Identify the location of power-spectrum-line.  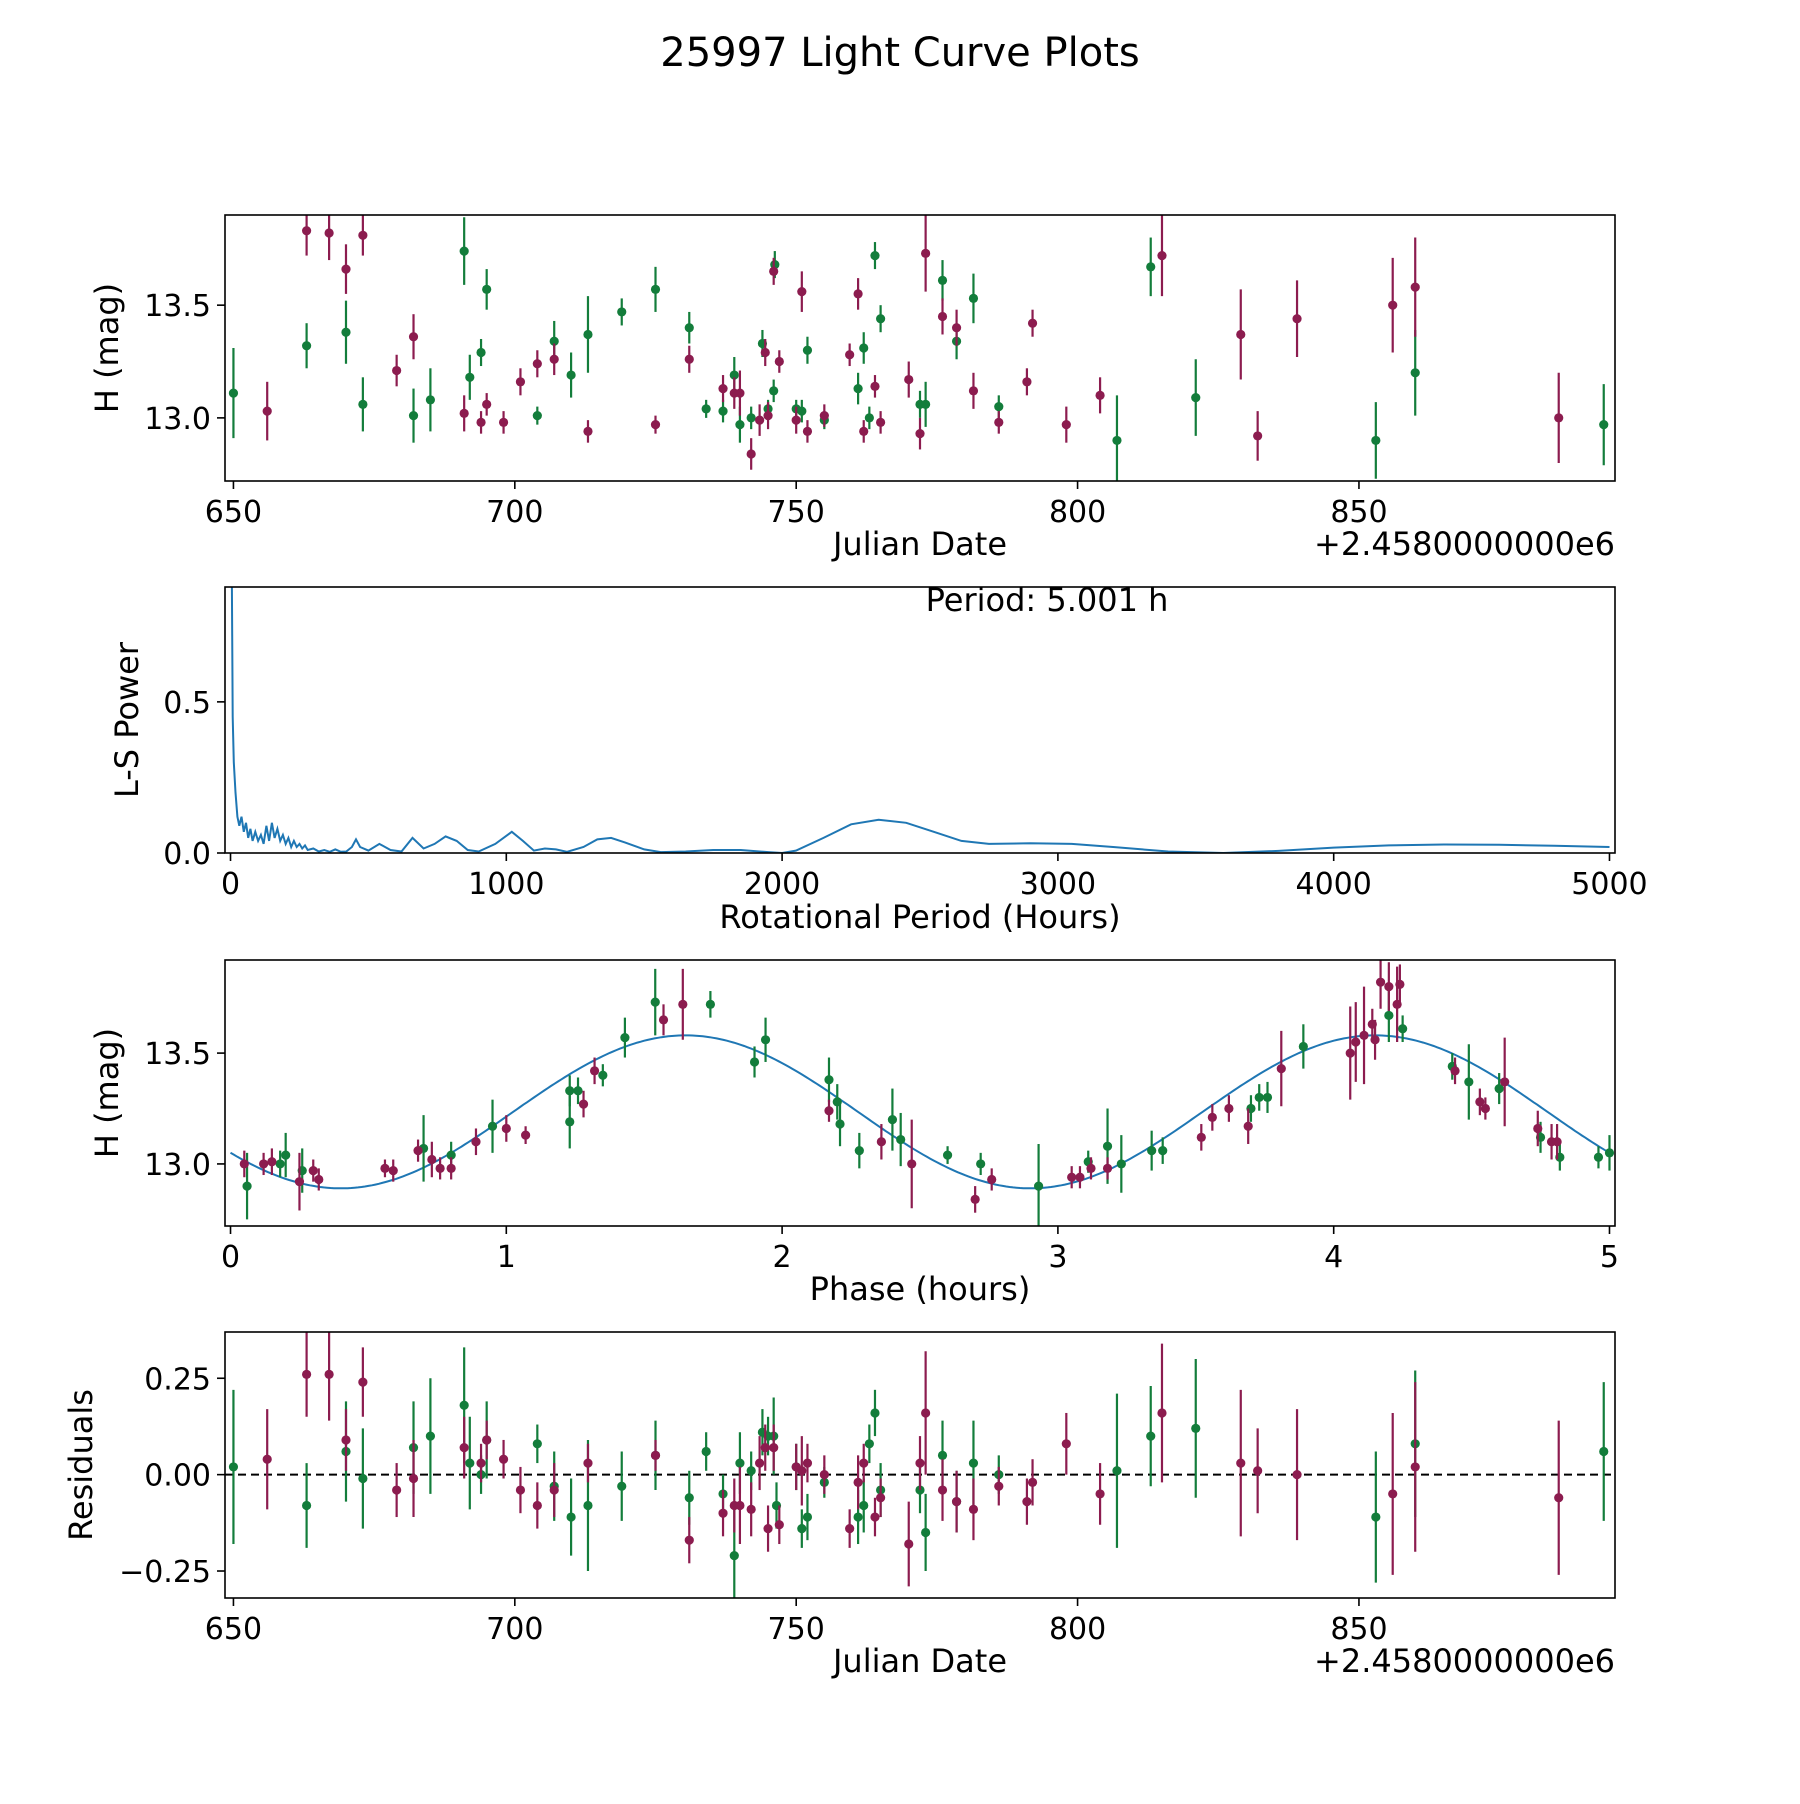
(920, 720).